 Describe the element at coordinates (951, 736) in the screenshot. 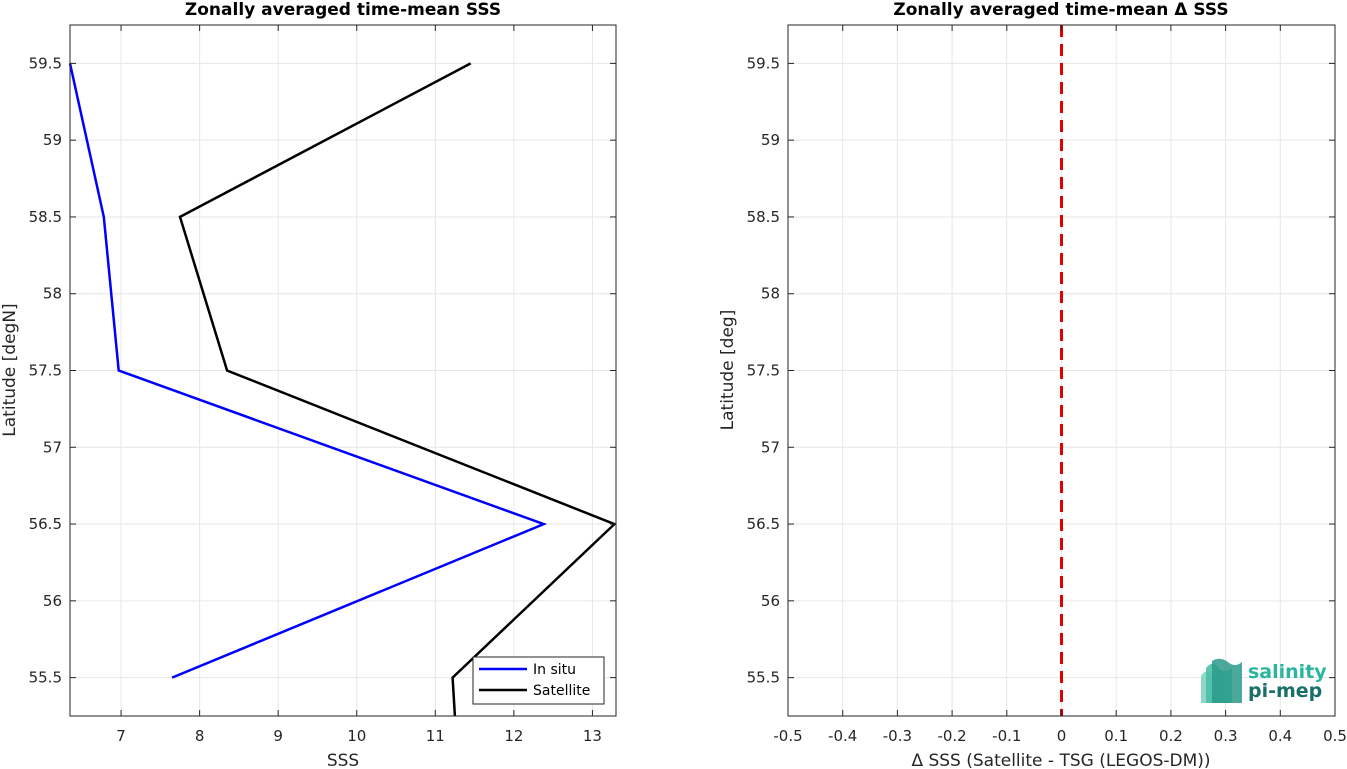

I see `x-tick-label: -0.2` at that location.